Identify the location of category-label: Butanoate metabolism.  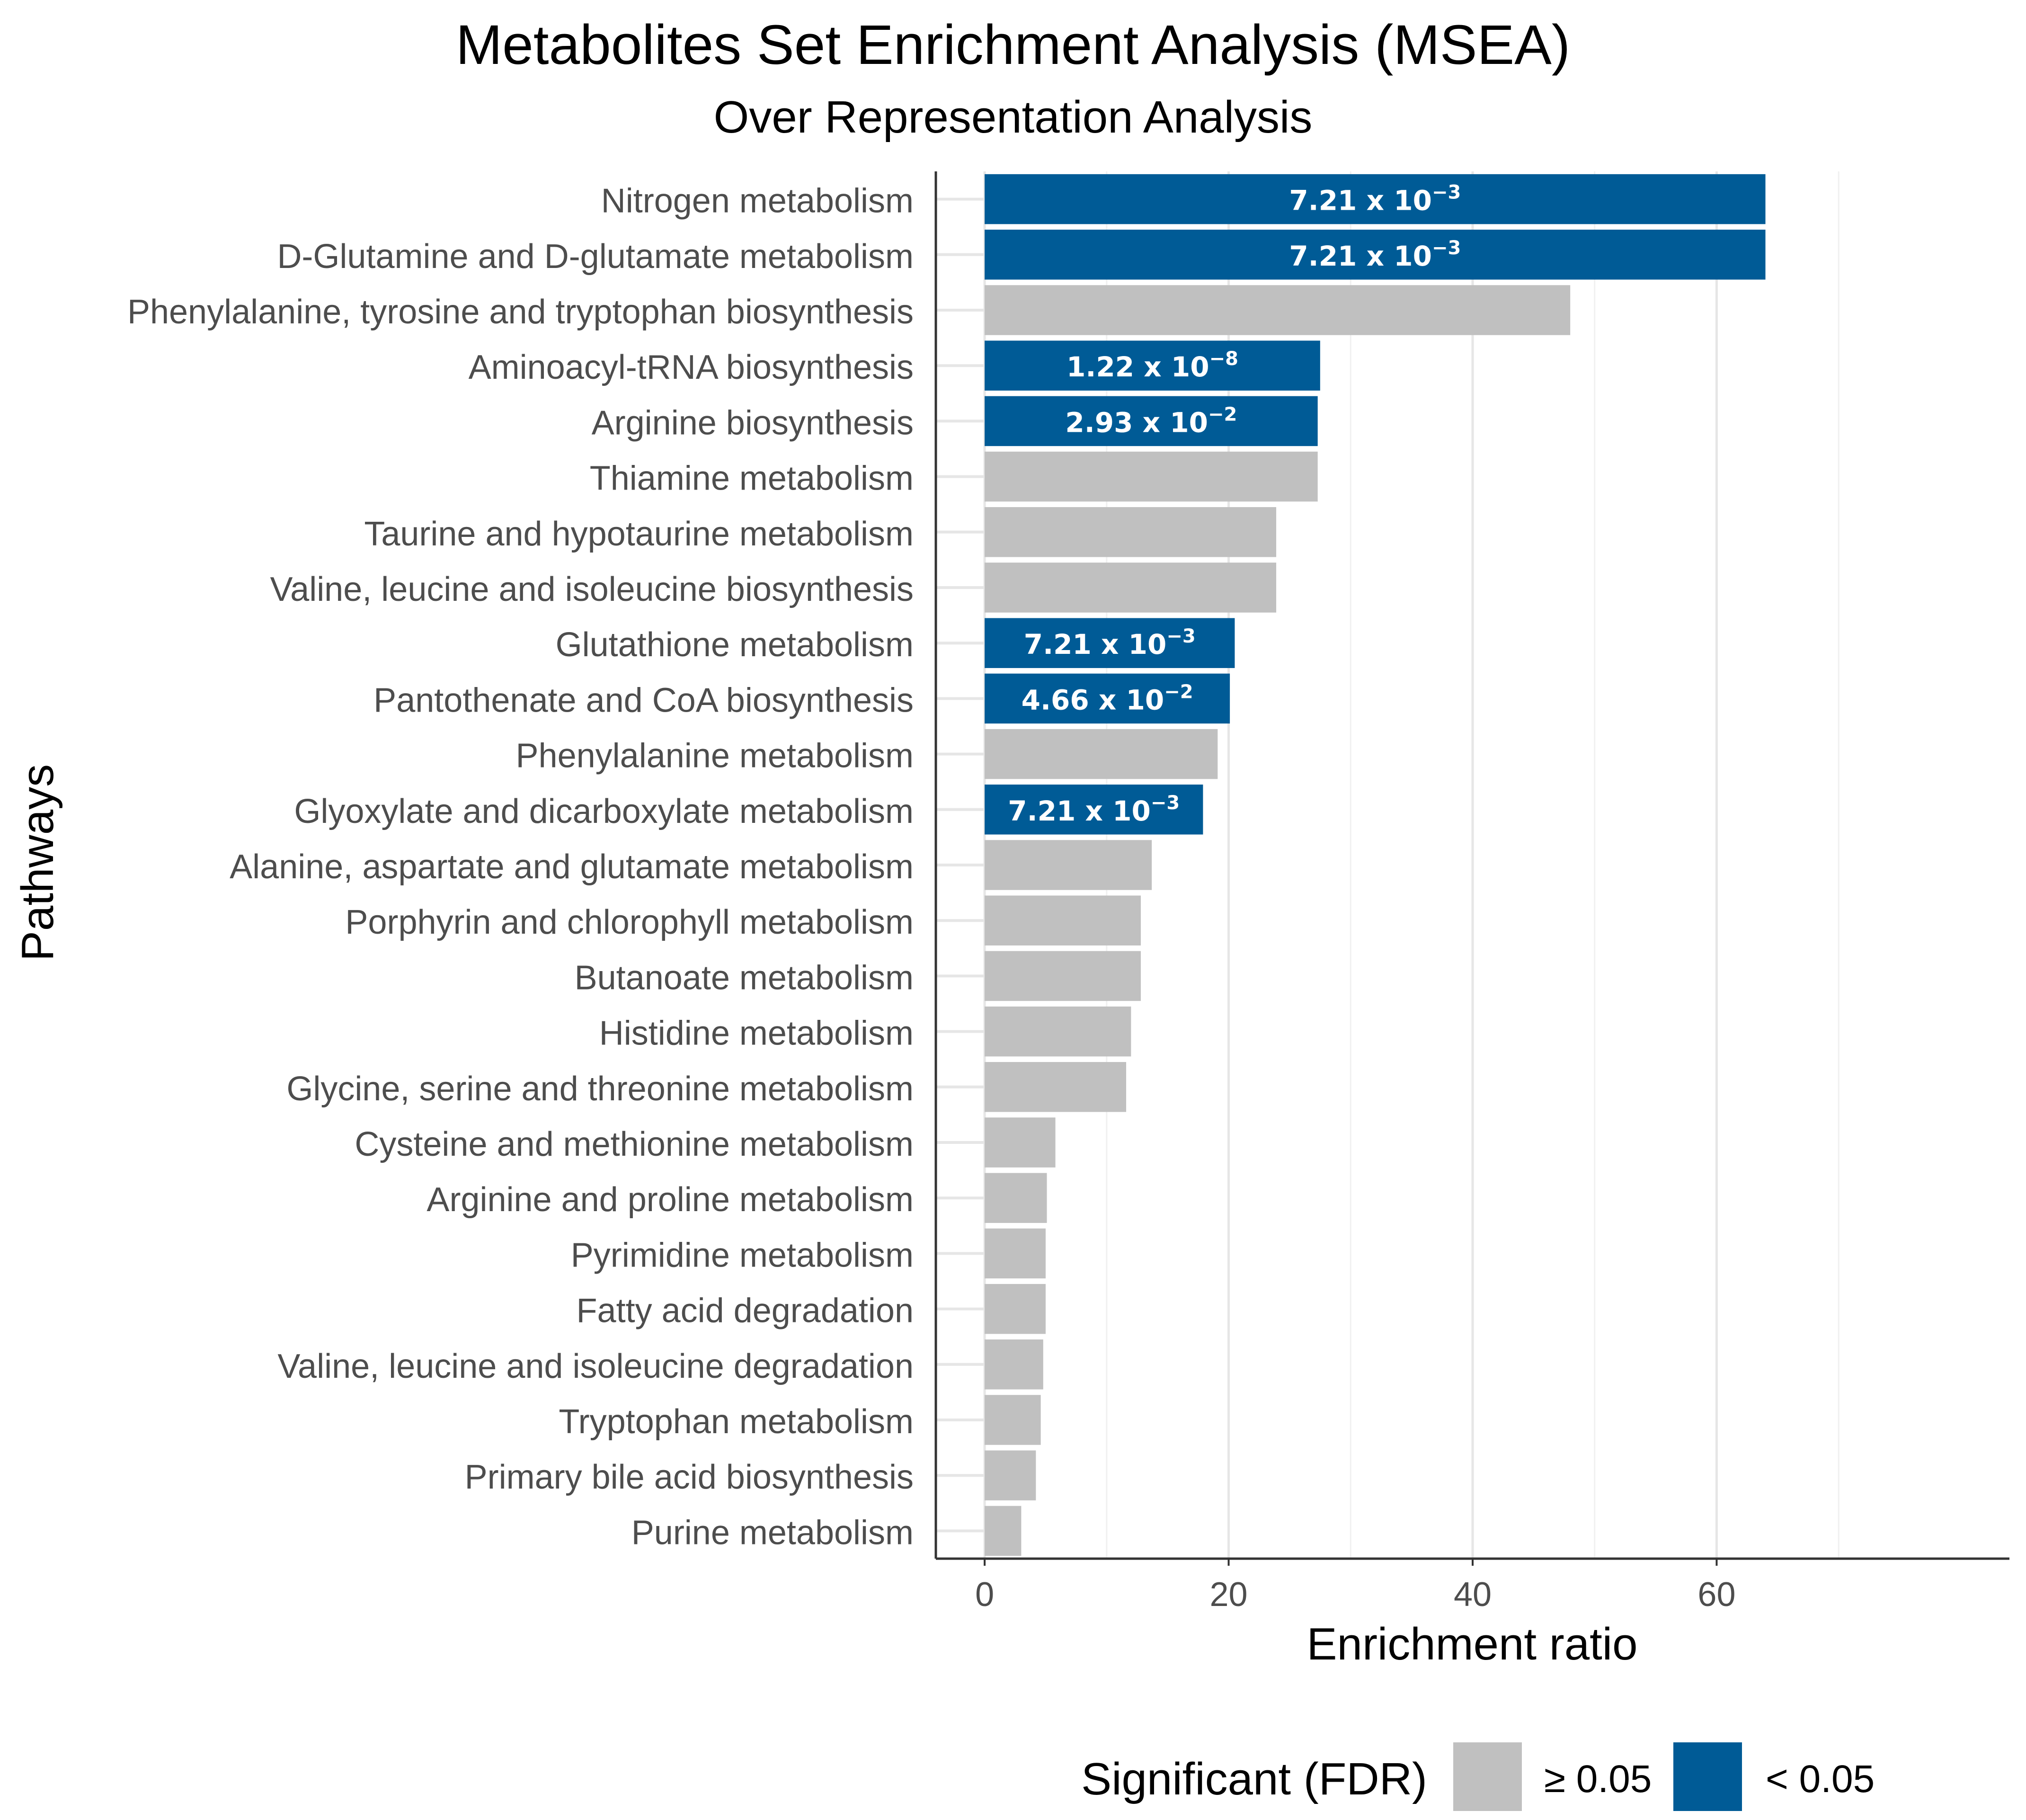
(744, 978).